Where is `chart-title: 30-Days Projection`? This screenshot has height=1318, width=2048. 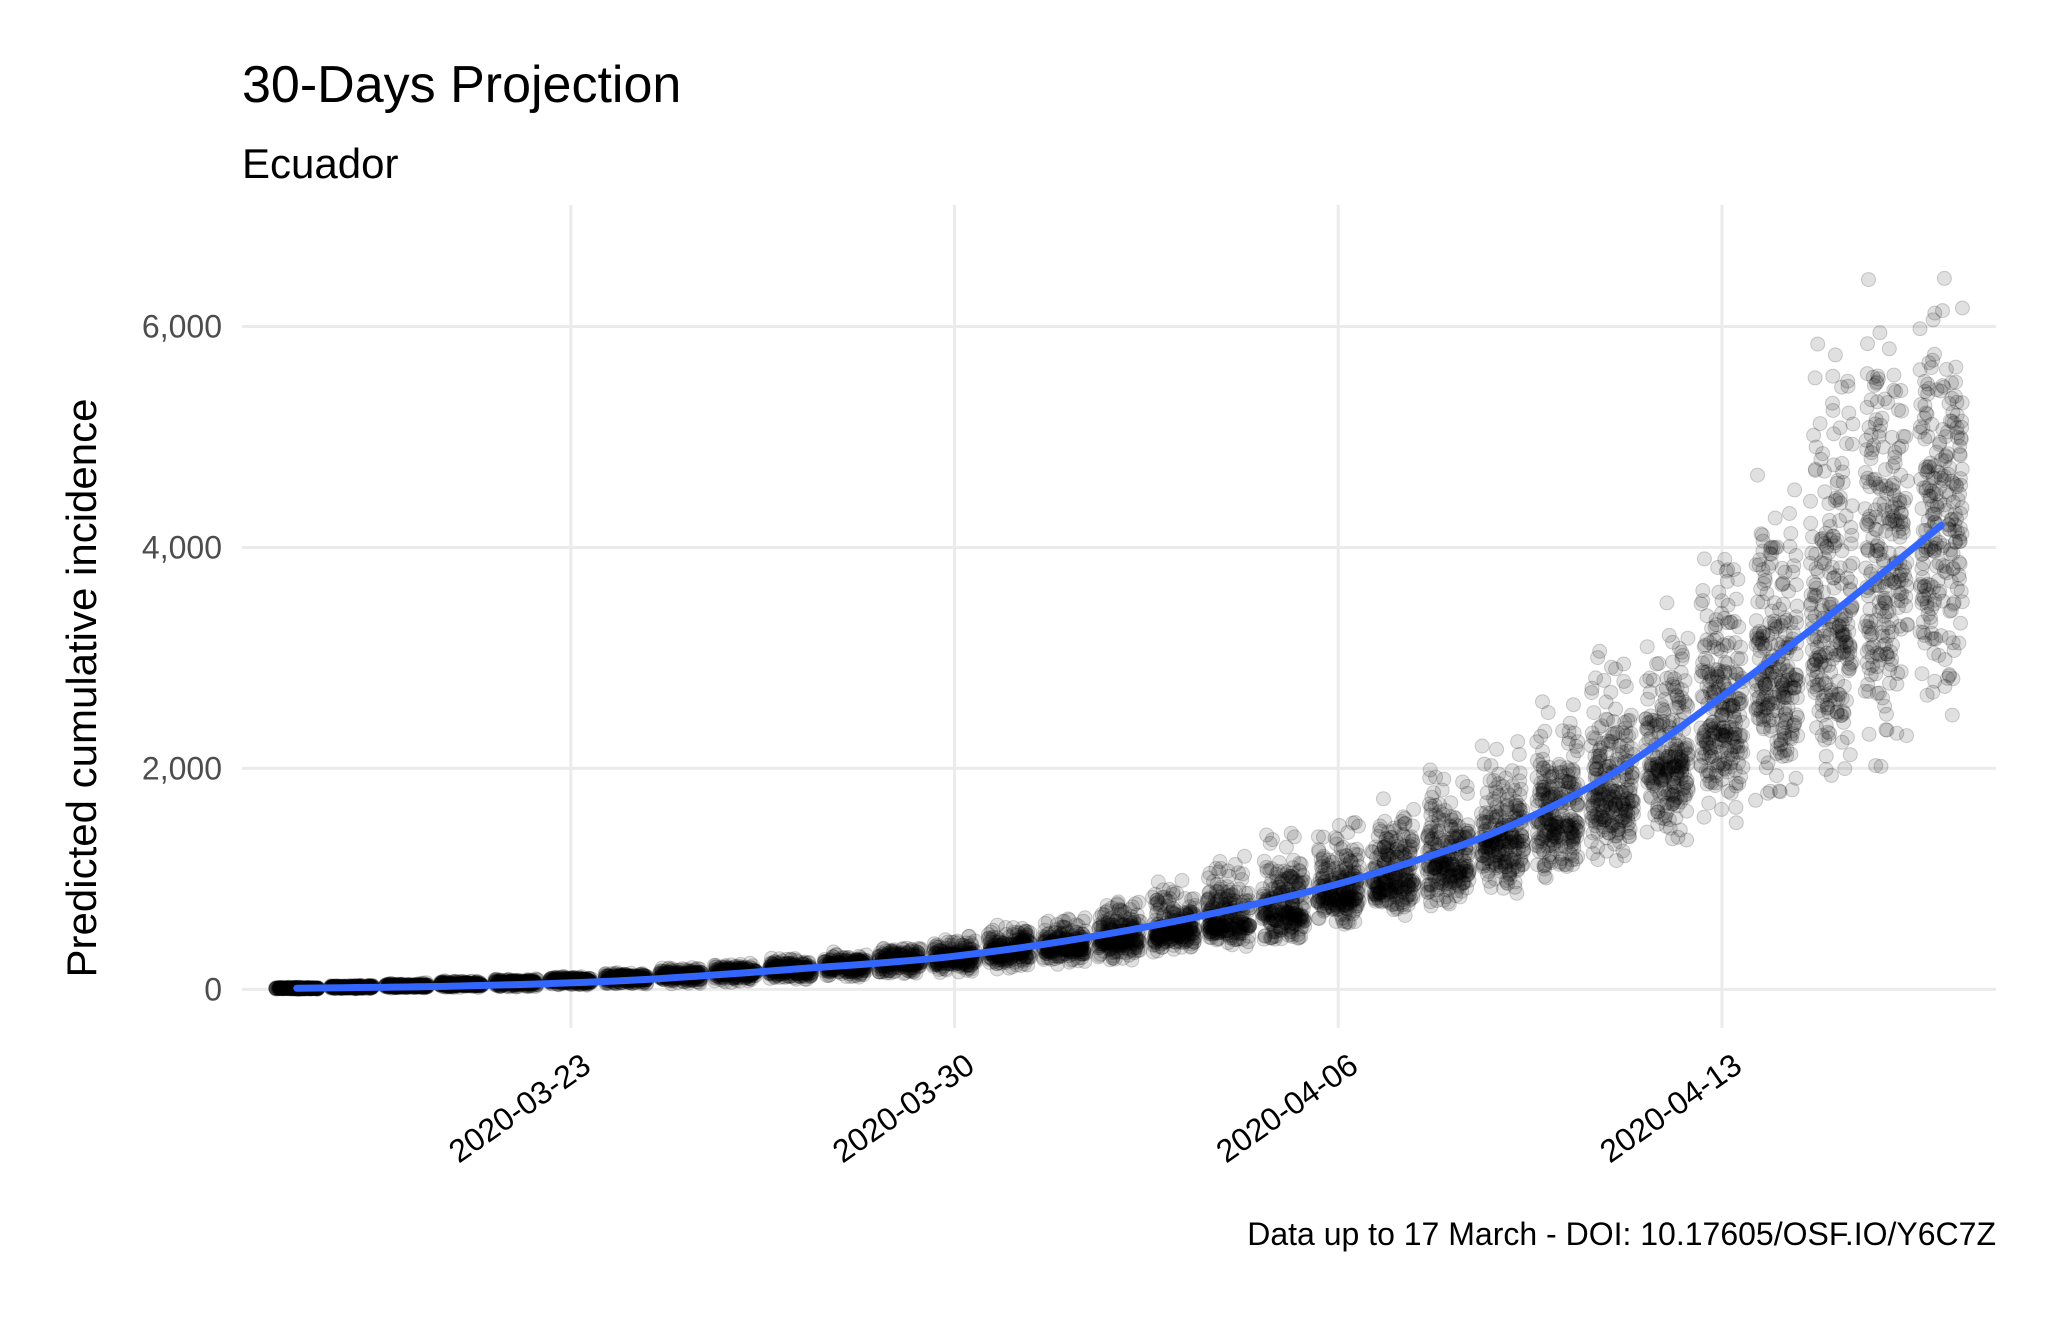
chart-title: 30-Days Projection is located at coordinates (461, 85).